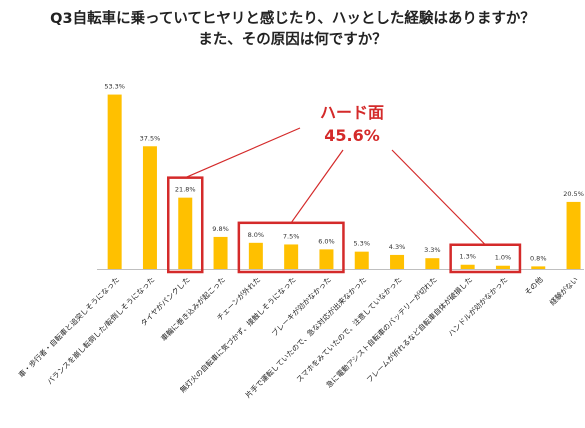 This screenshot has height=428, width=585. Describe the element at coordinates (538, 258) in the screenshot. I see `bar-value-label: 0.8%` at that location.